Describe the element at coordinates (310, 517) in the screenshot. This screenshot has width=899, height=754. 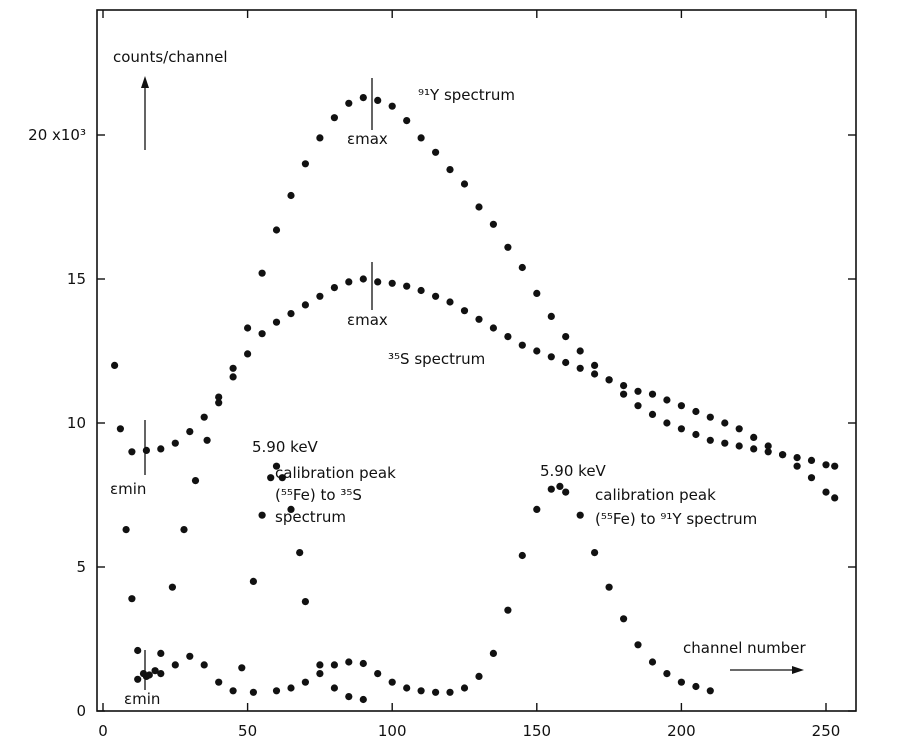
I see `cal-s-line-3: spectrum` at that location.